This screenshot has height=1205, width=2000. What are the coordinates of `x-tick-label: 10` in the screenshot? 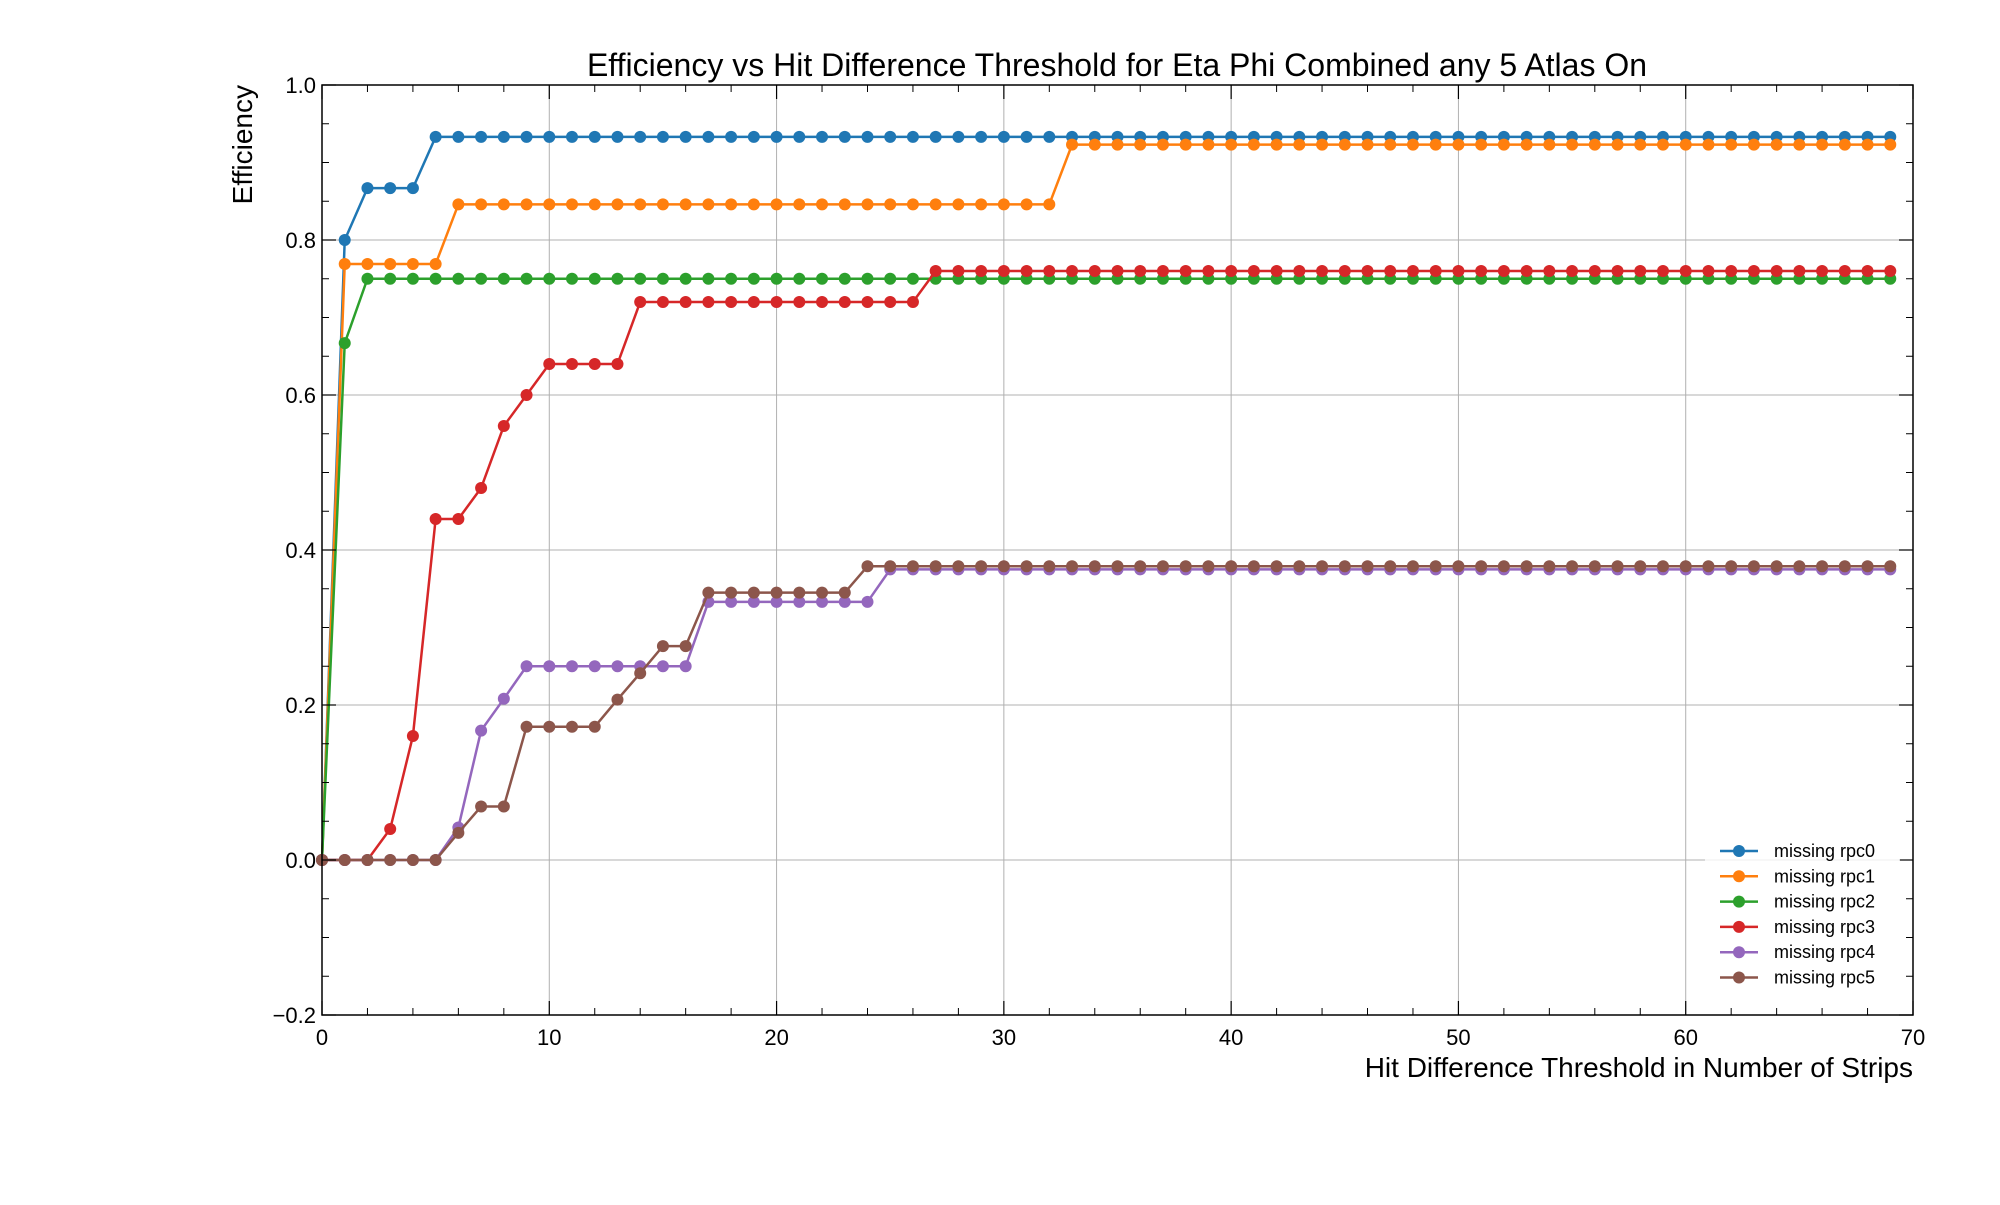 It's located at (549, 1037).